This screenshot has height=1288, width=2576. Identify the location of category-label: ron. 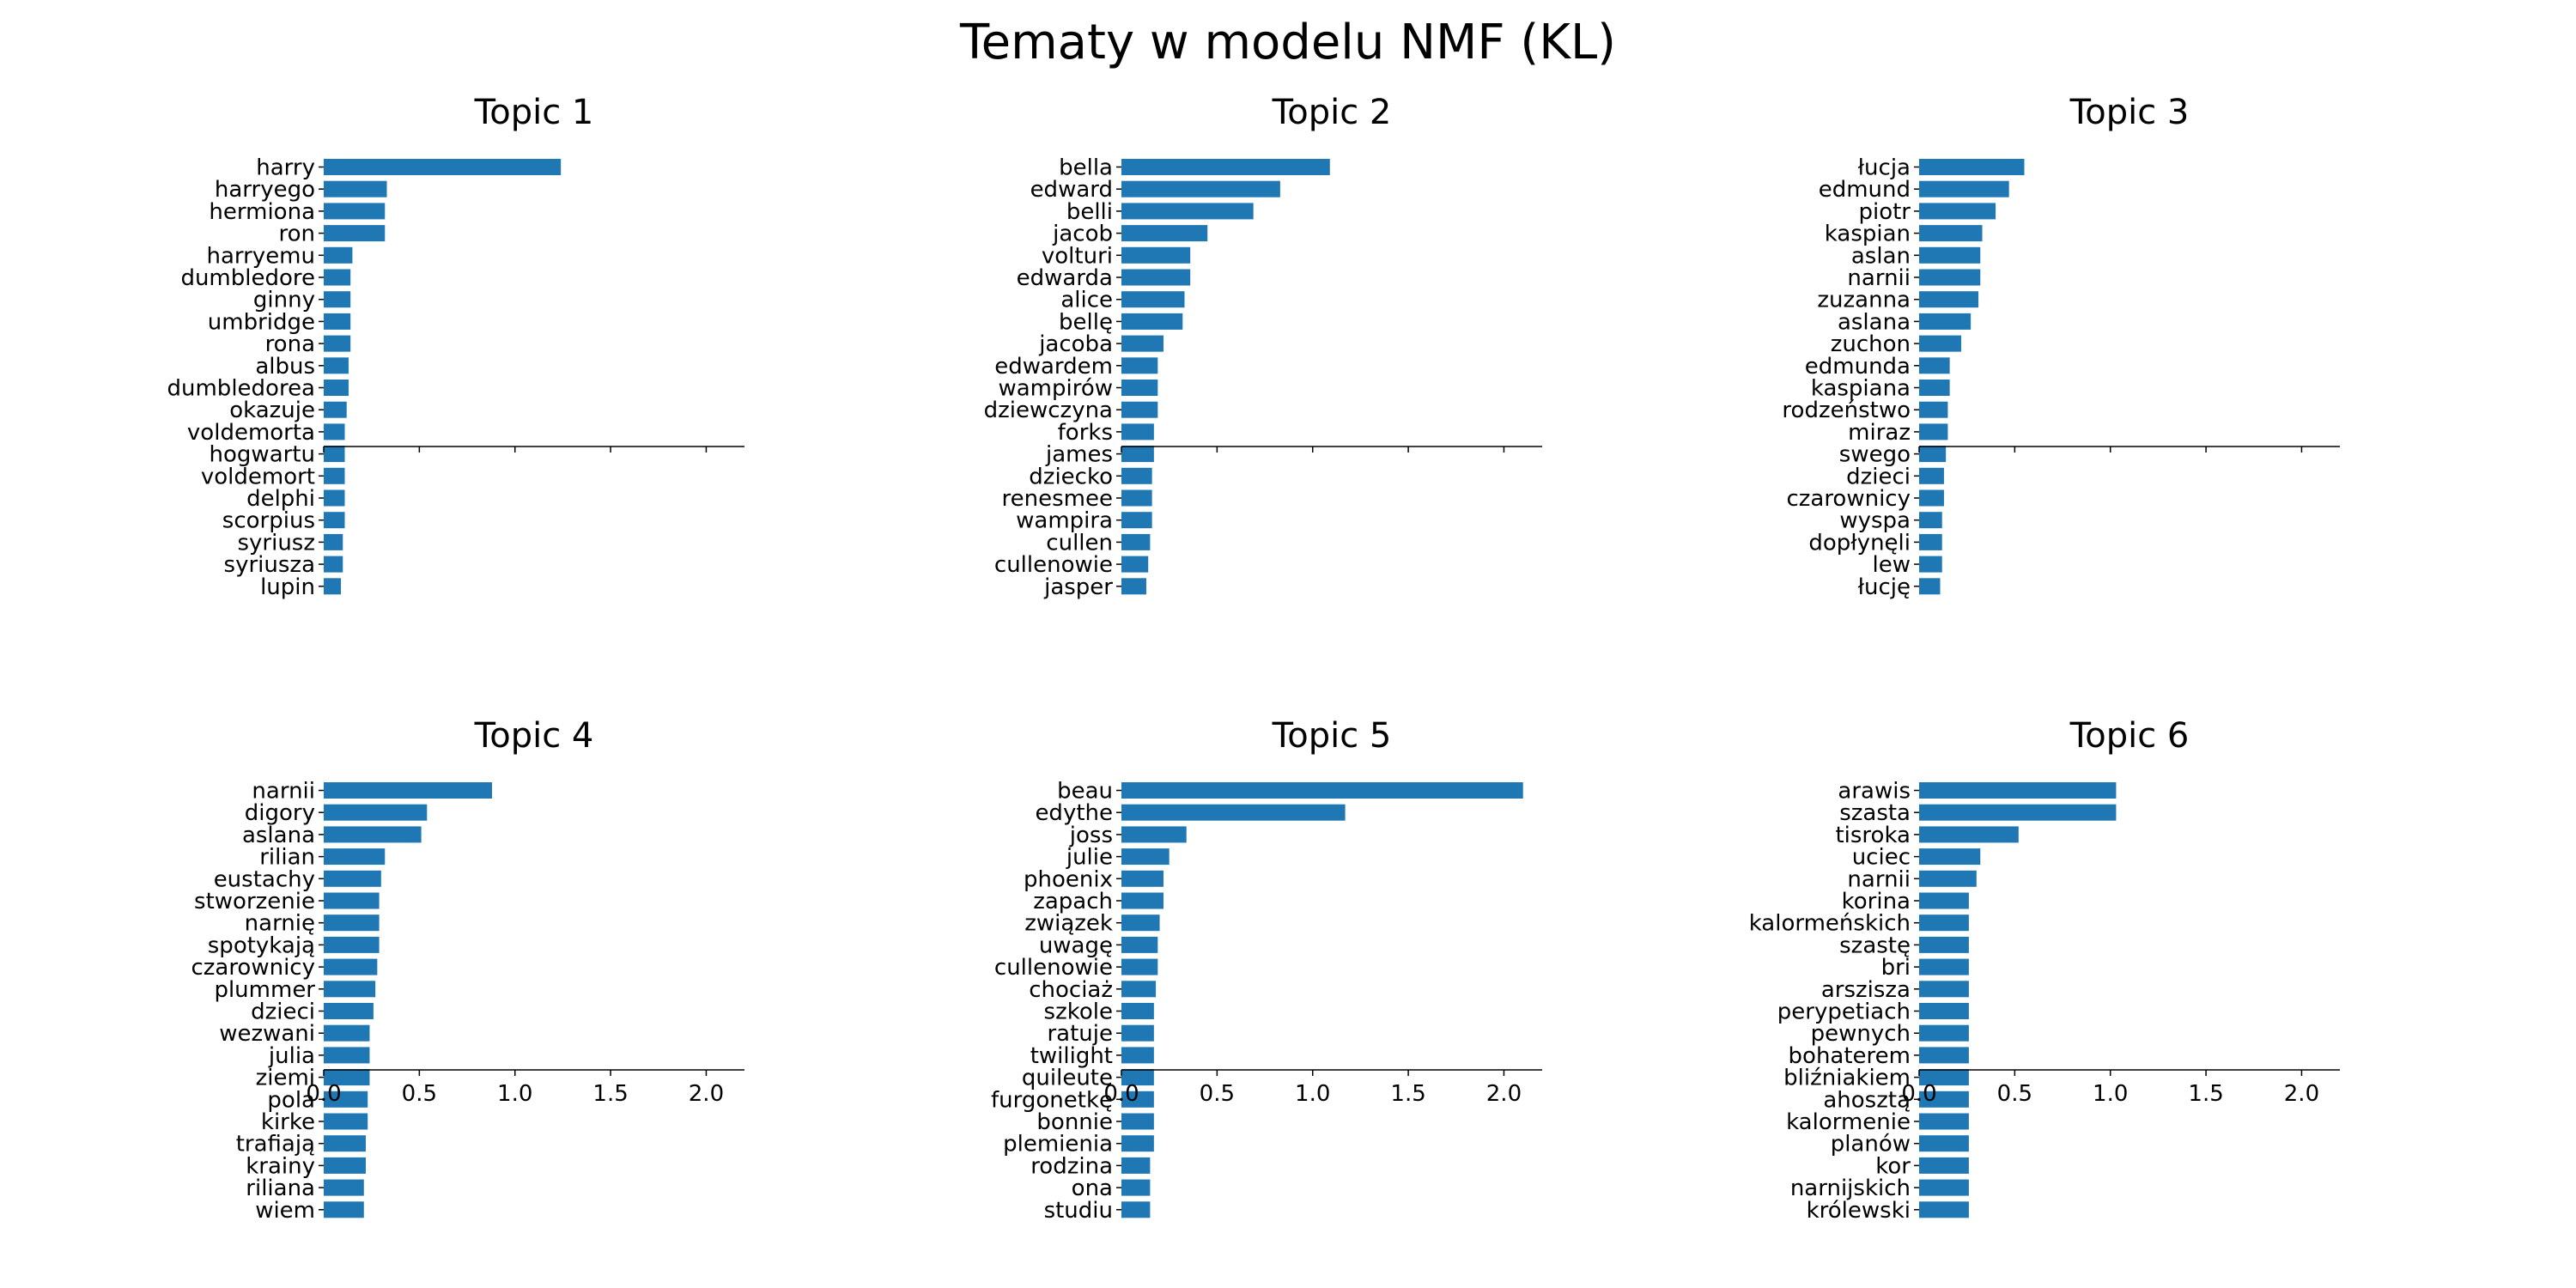
(296, 234).